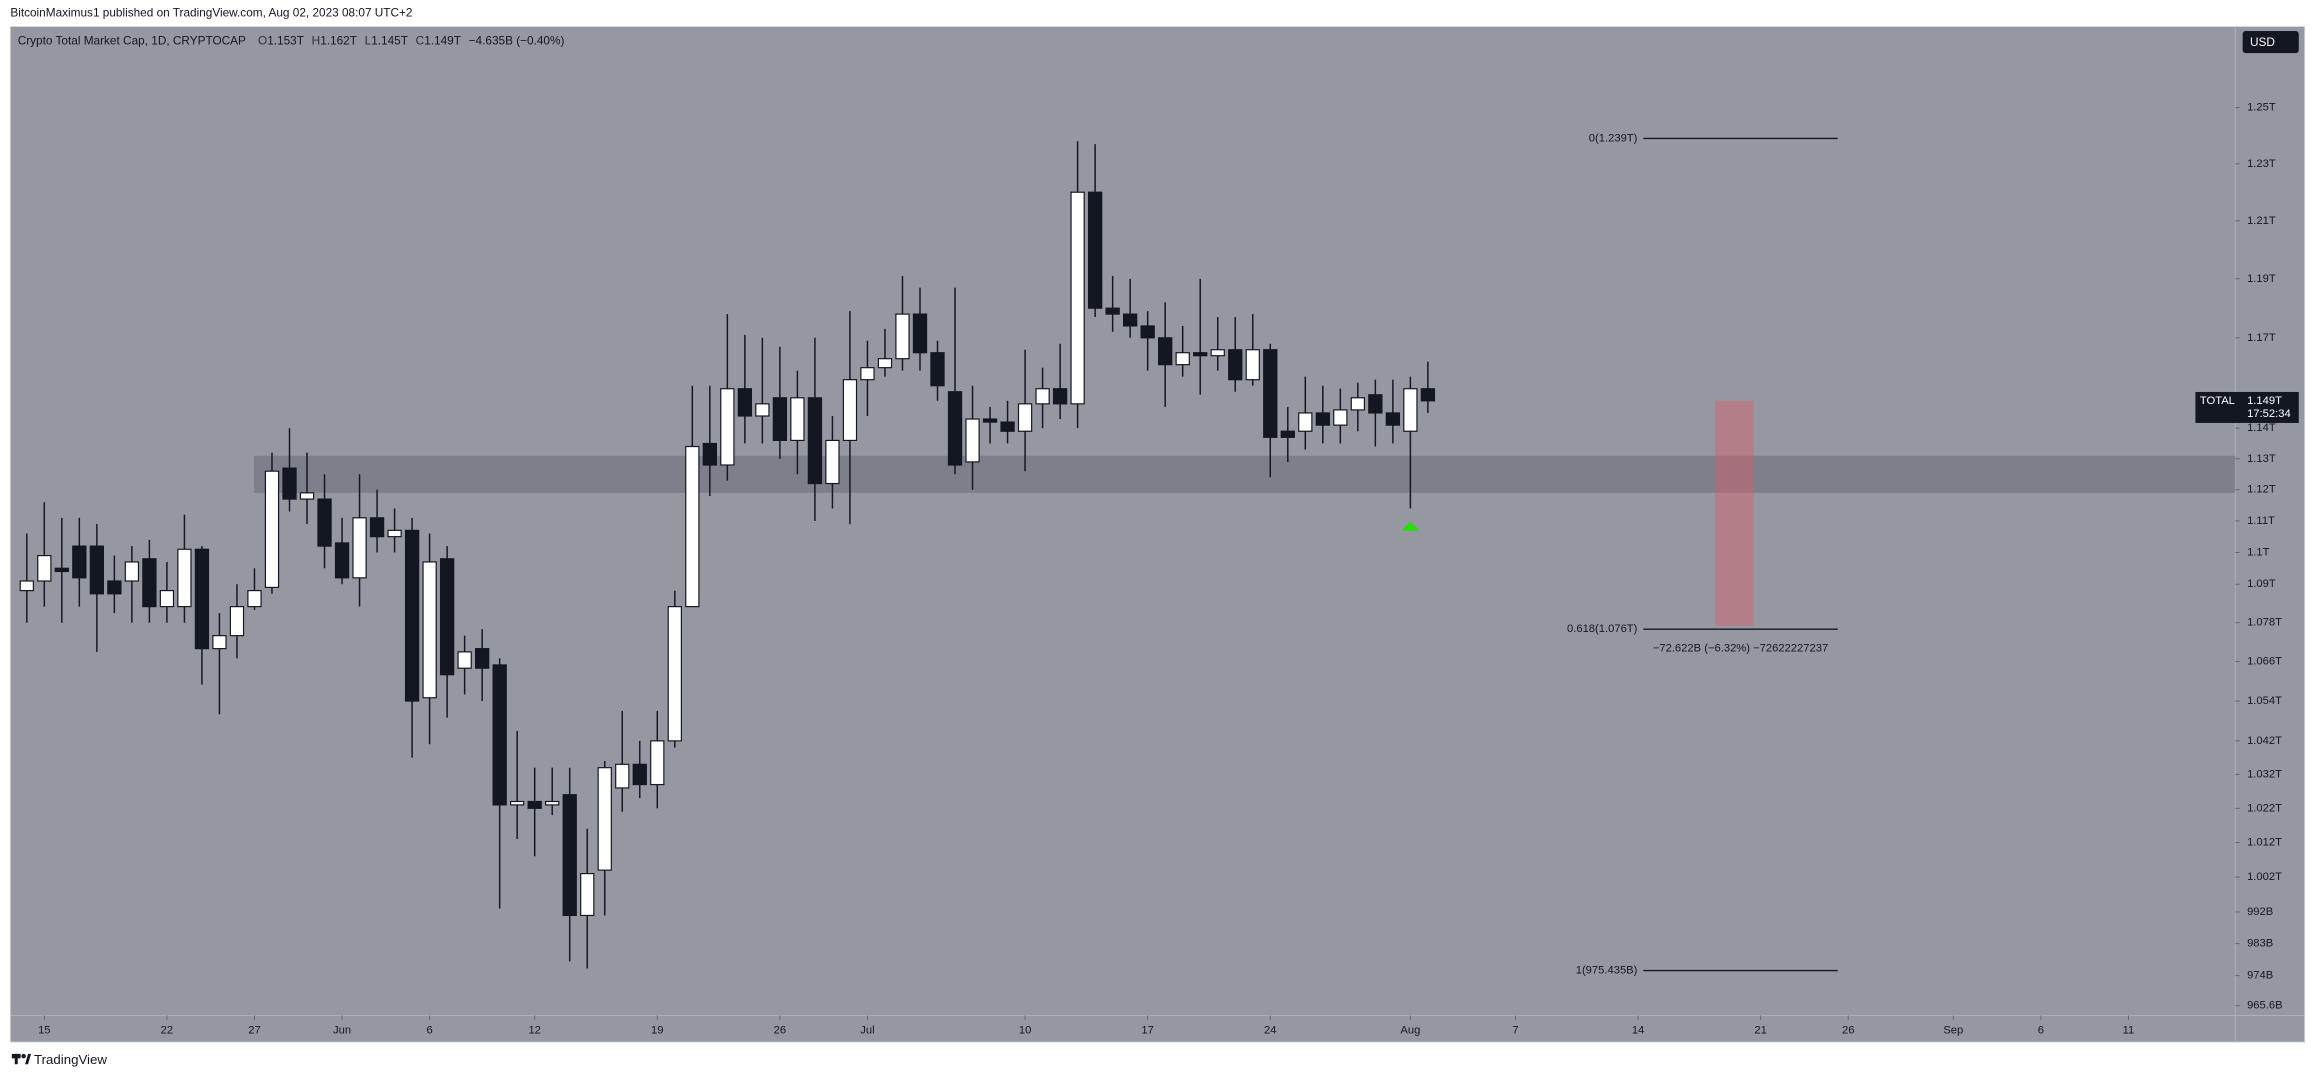  Describe the element at coordinates (1515, 1030) in the screenshot. I see `x-tick-label: 7` at that location.